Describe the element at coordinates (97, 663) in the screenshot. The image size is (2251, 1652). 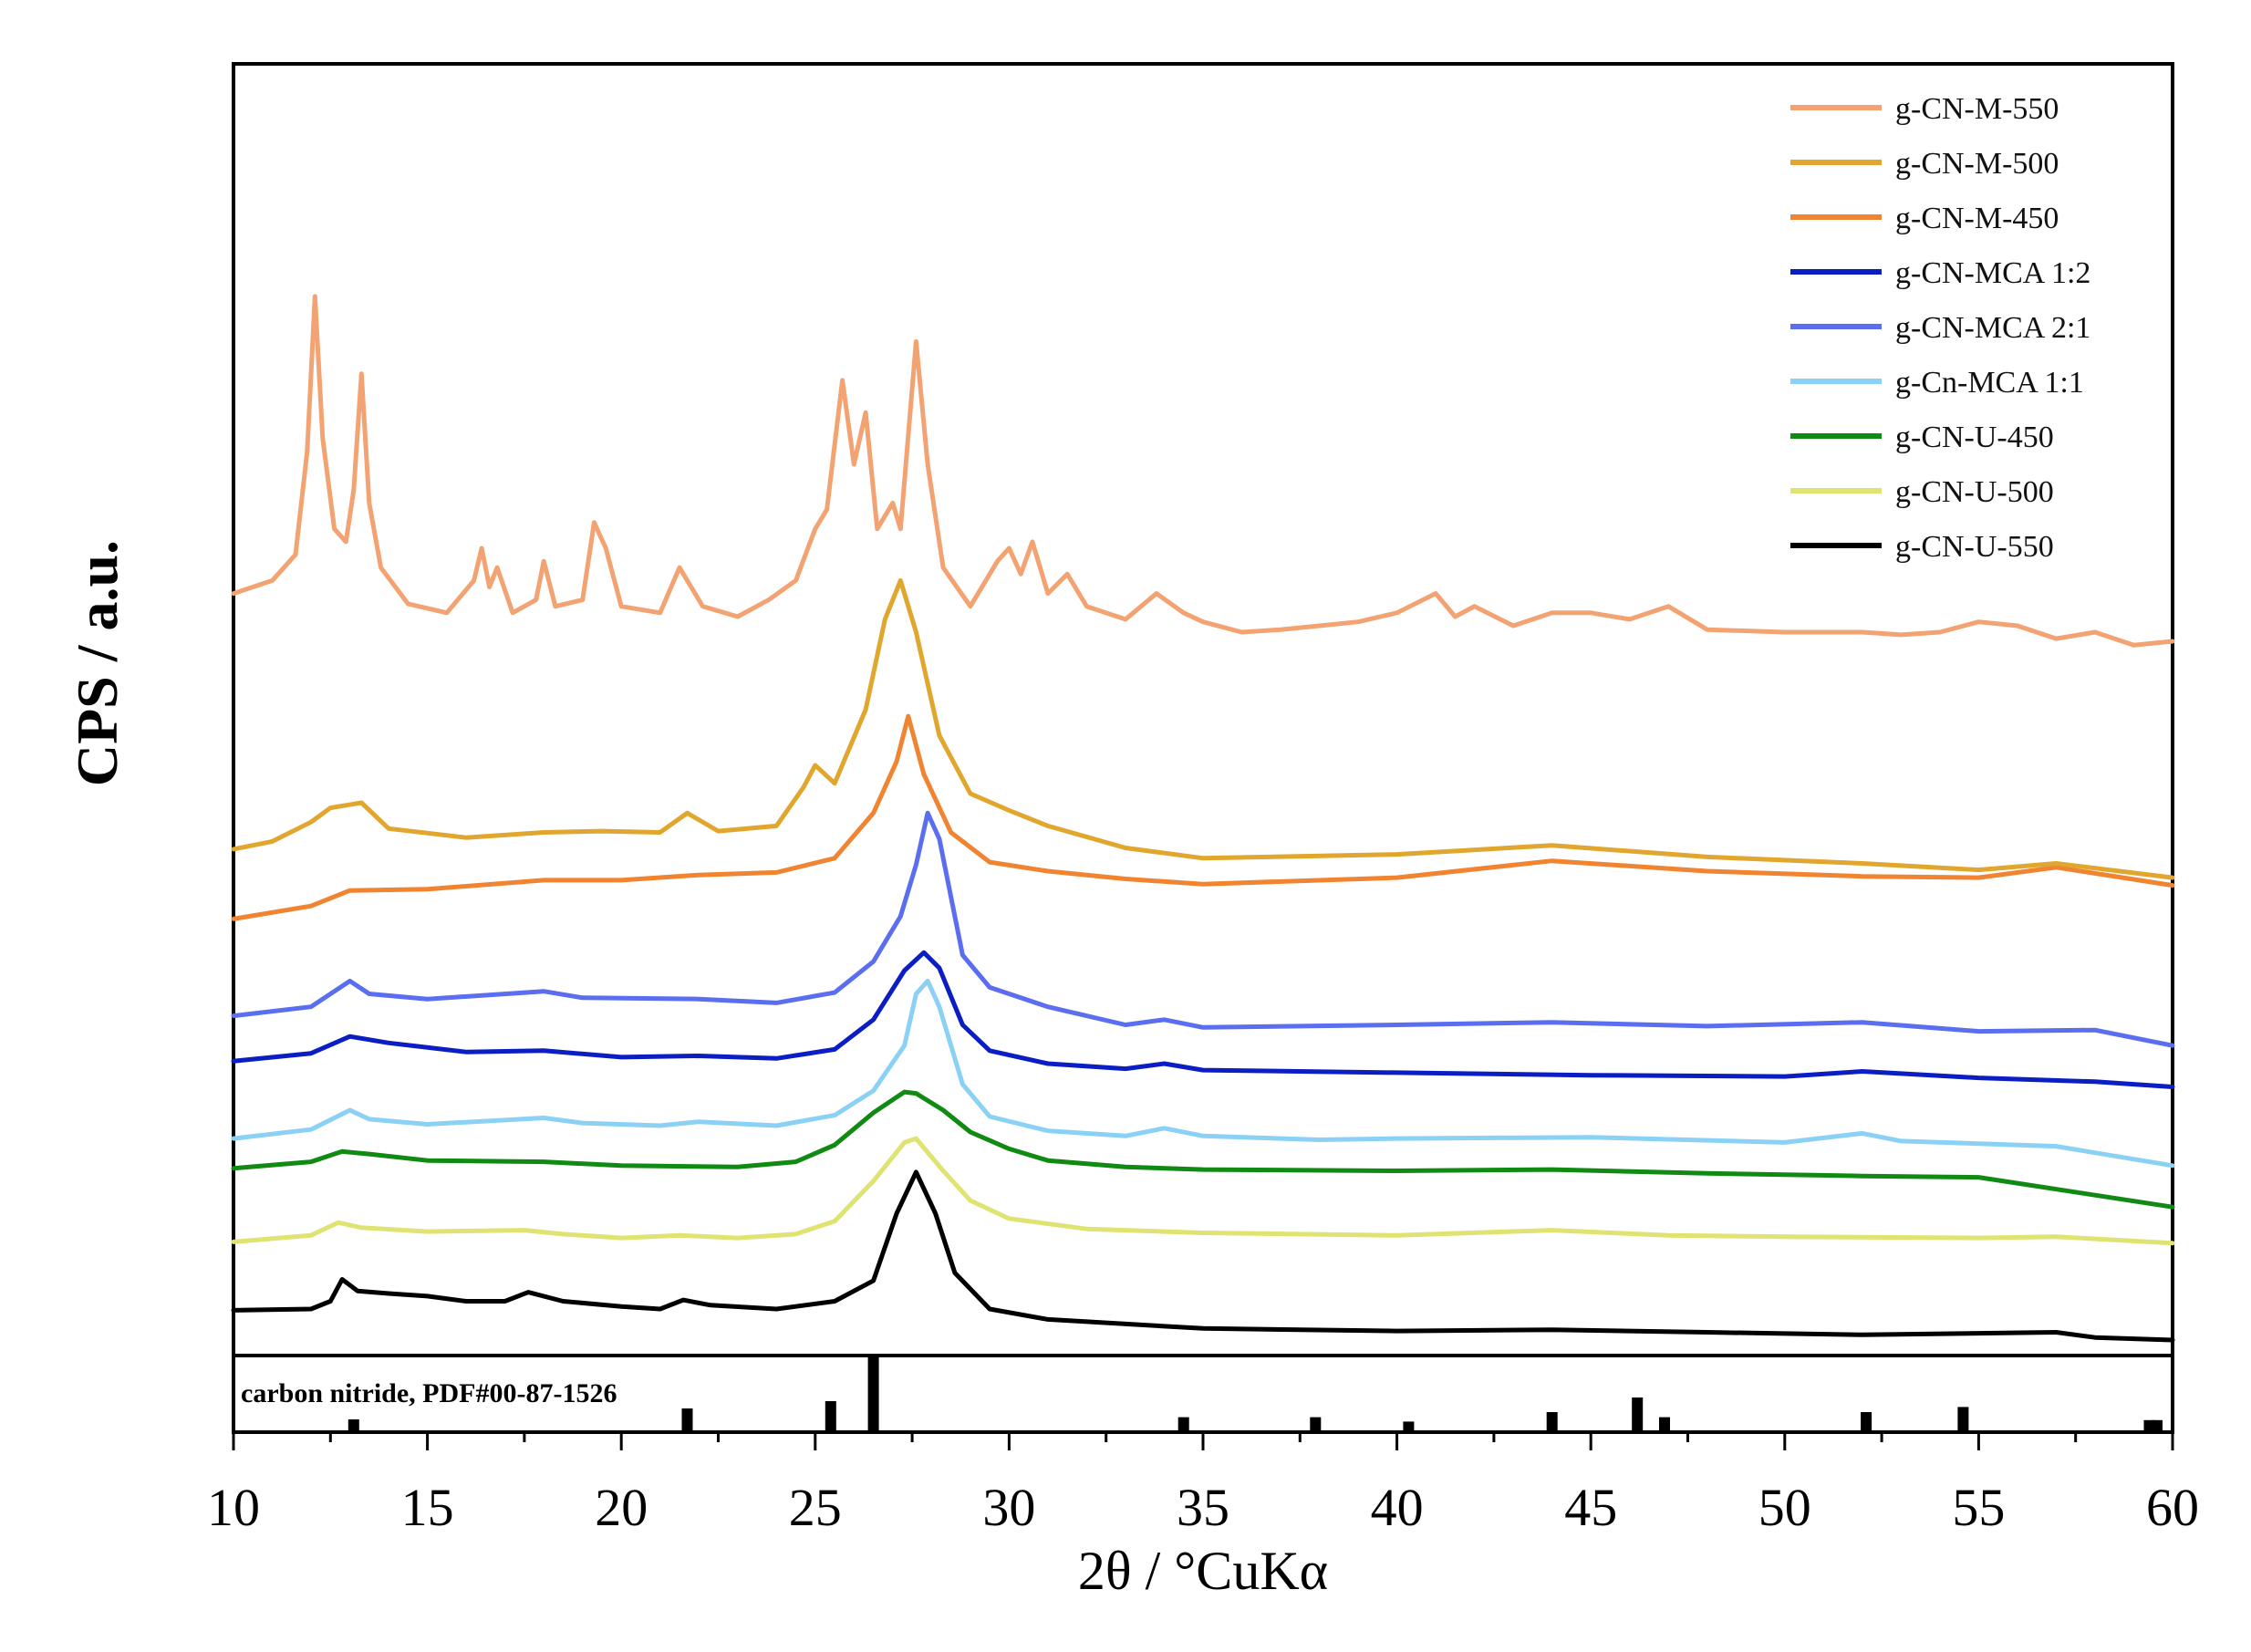
I see `y-axis-label: CPS / a.u.` at that location.